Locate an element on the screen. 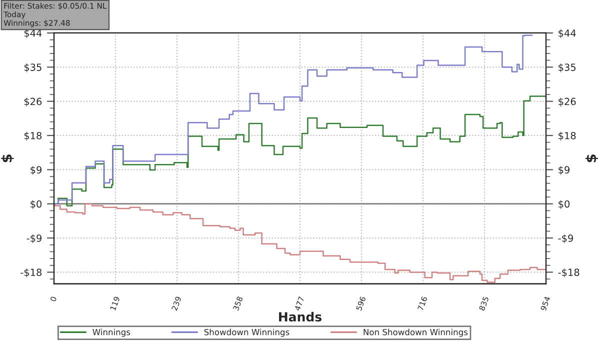  y-tick-label: $9 is located at coordinates (36, 170).